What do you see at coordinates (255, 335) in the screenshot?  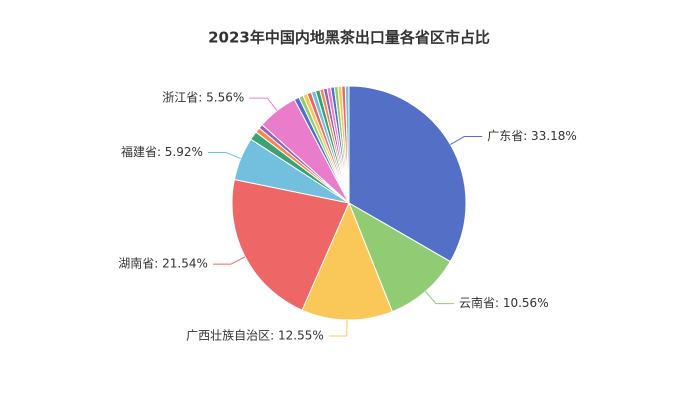 I see `slice-label: 广西壮族自治区: 12.55%` at bounding box center [255, 335].